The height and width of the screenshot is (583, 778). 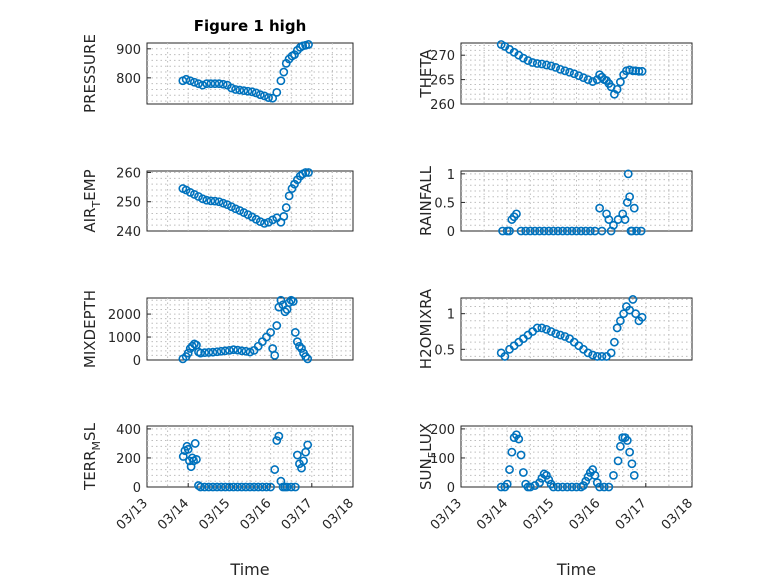 What do you see at coordinates (217, 329) in the screenshot?
I see `axes-mixdepth: 0 1000 2000 MIXDEPTH` at bounding box center [217, 329].